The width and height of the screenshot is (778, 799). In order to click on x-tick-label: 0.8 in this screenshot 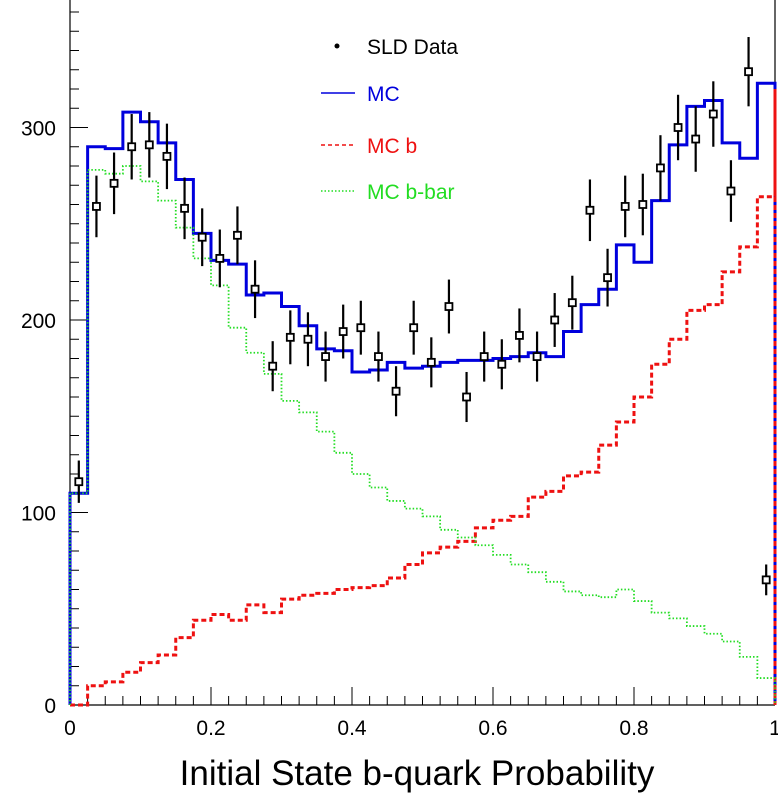, I will do `click(633, 728)`.